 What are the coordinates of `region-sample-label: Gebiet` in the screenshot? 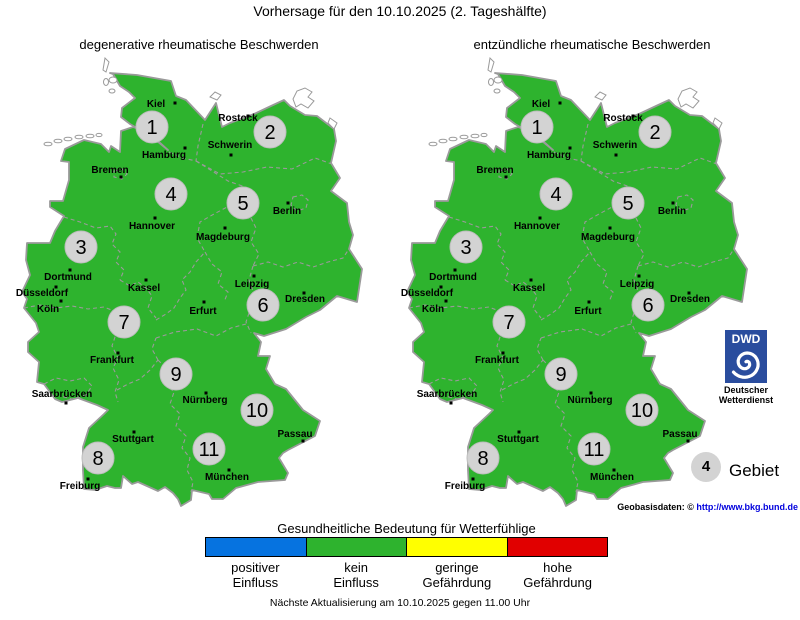 It's located at (754, 470).